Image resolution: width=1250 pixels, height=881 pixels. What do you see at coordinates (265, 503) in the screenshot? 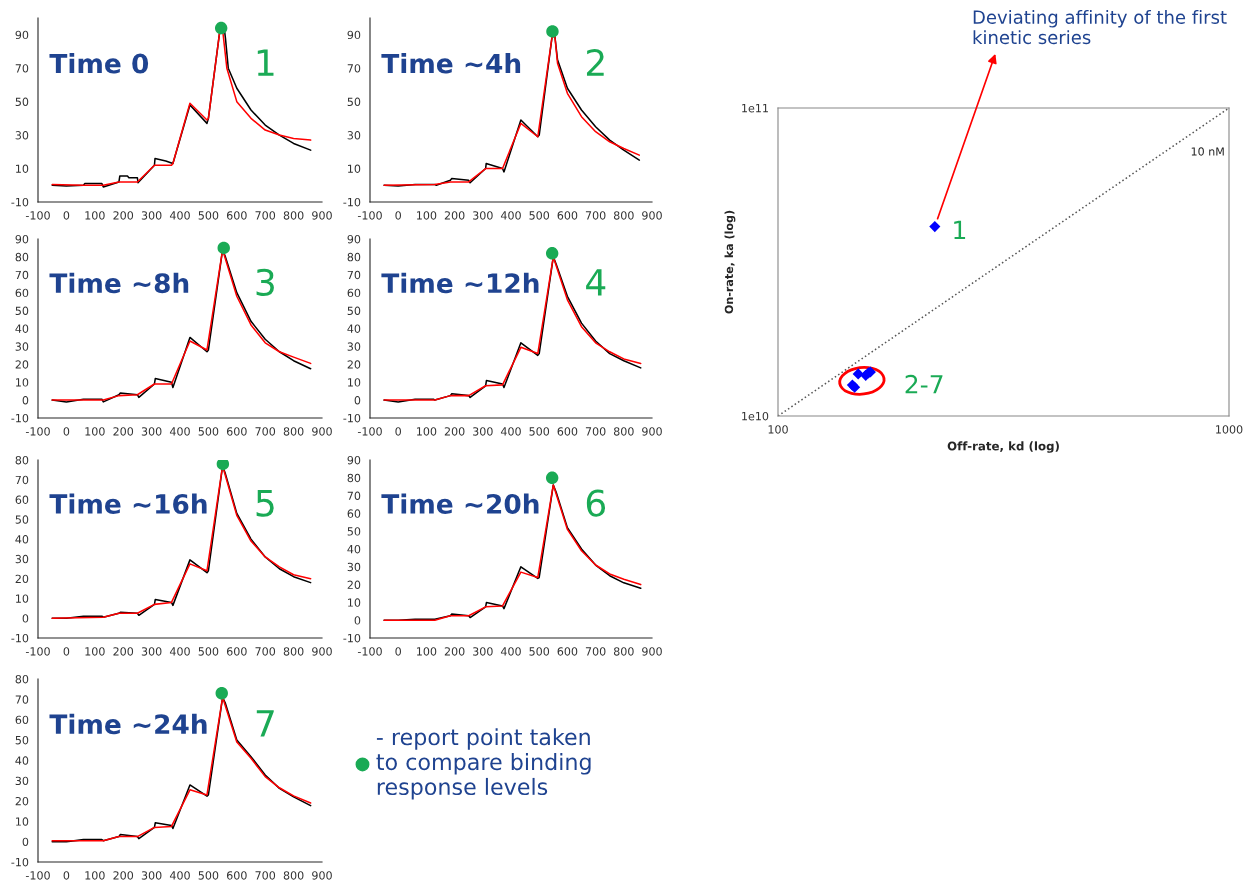
I see `annotation: 5` at bounding box center [265, 503].